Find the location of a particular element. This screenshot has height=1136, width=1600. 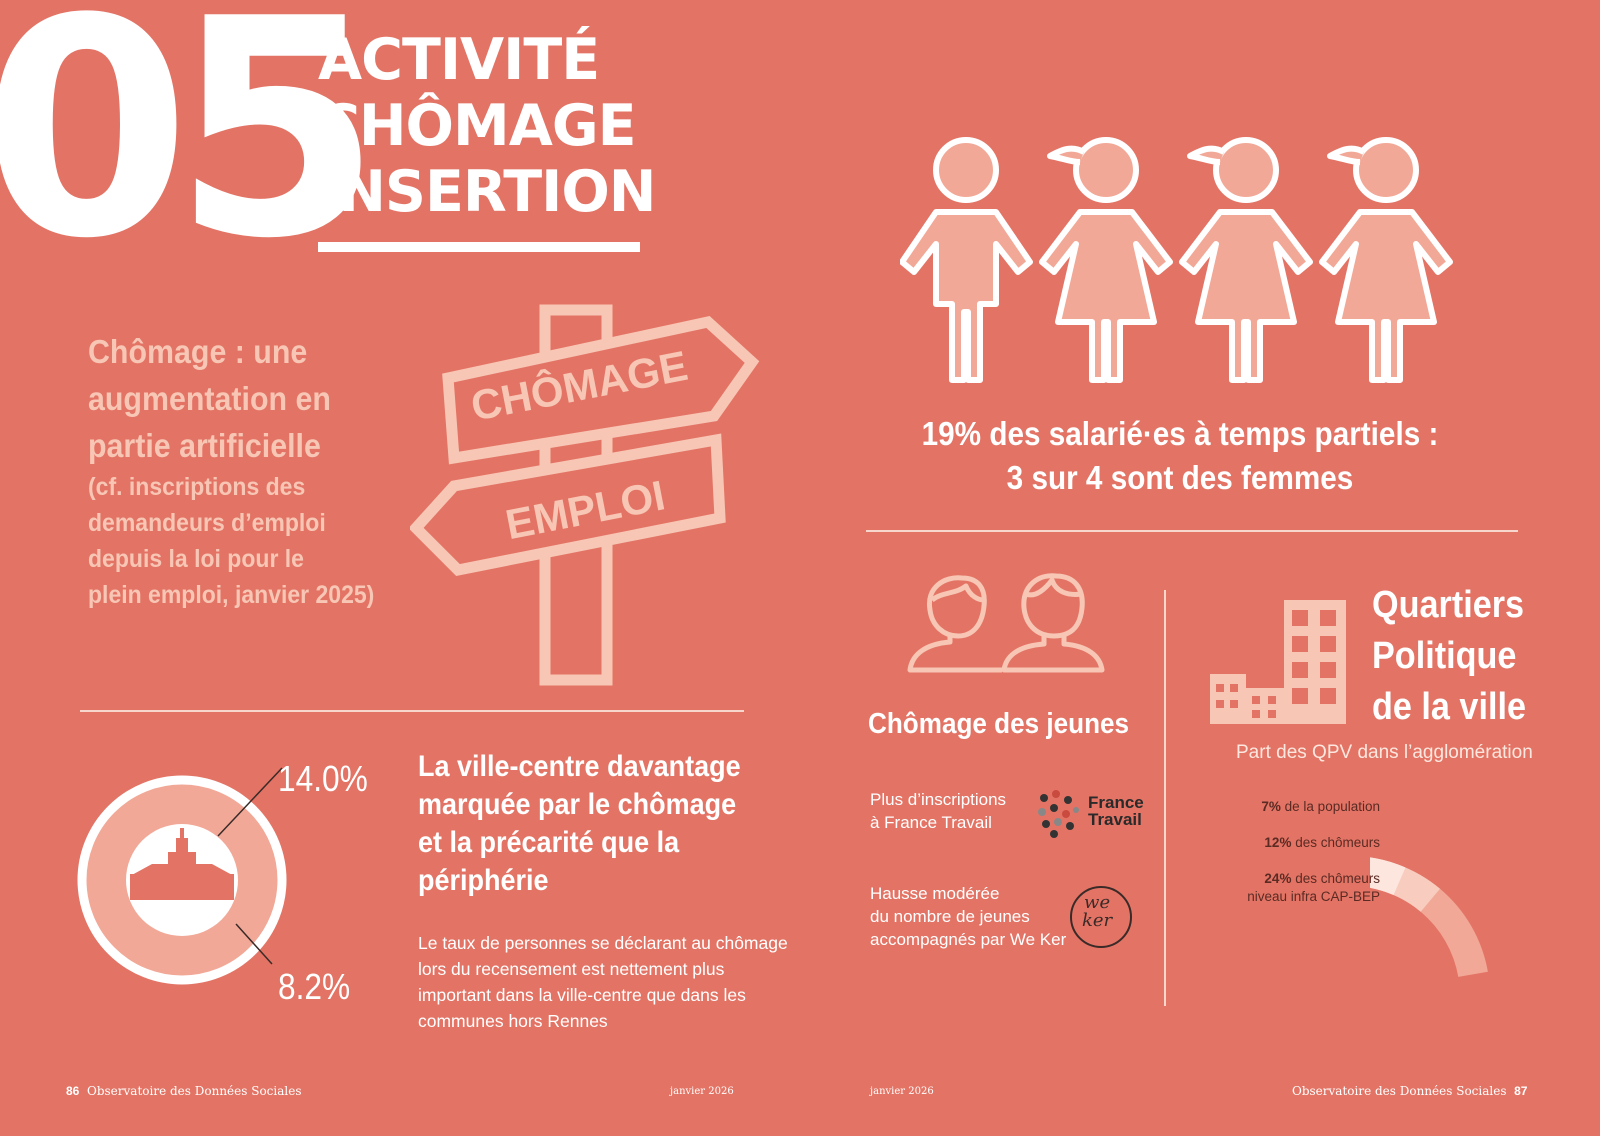

weker-word-1: we is located at coordinates (1097, 902).